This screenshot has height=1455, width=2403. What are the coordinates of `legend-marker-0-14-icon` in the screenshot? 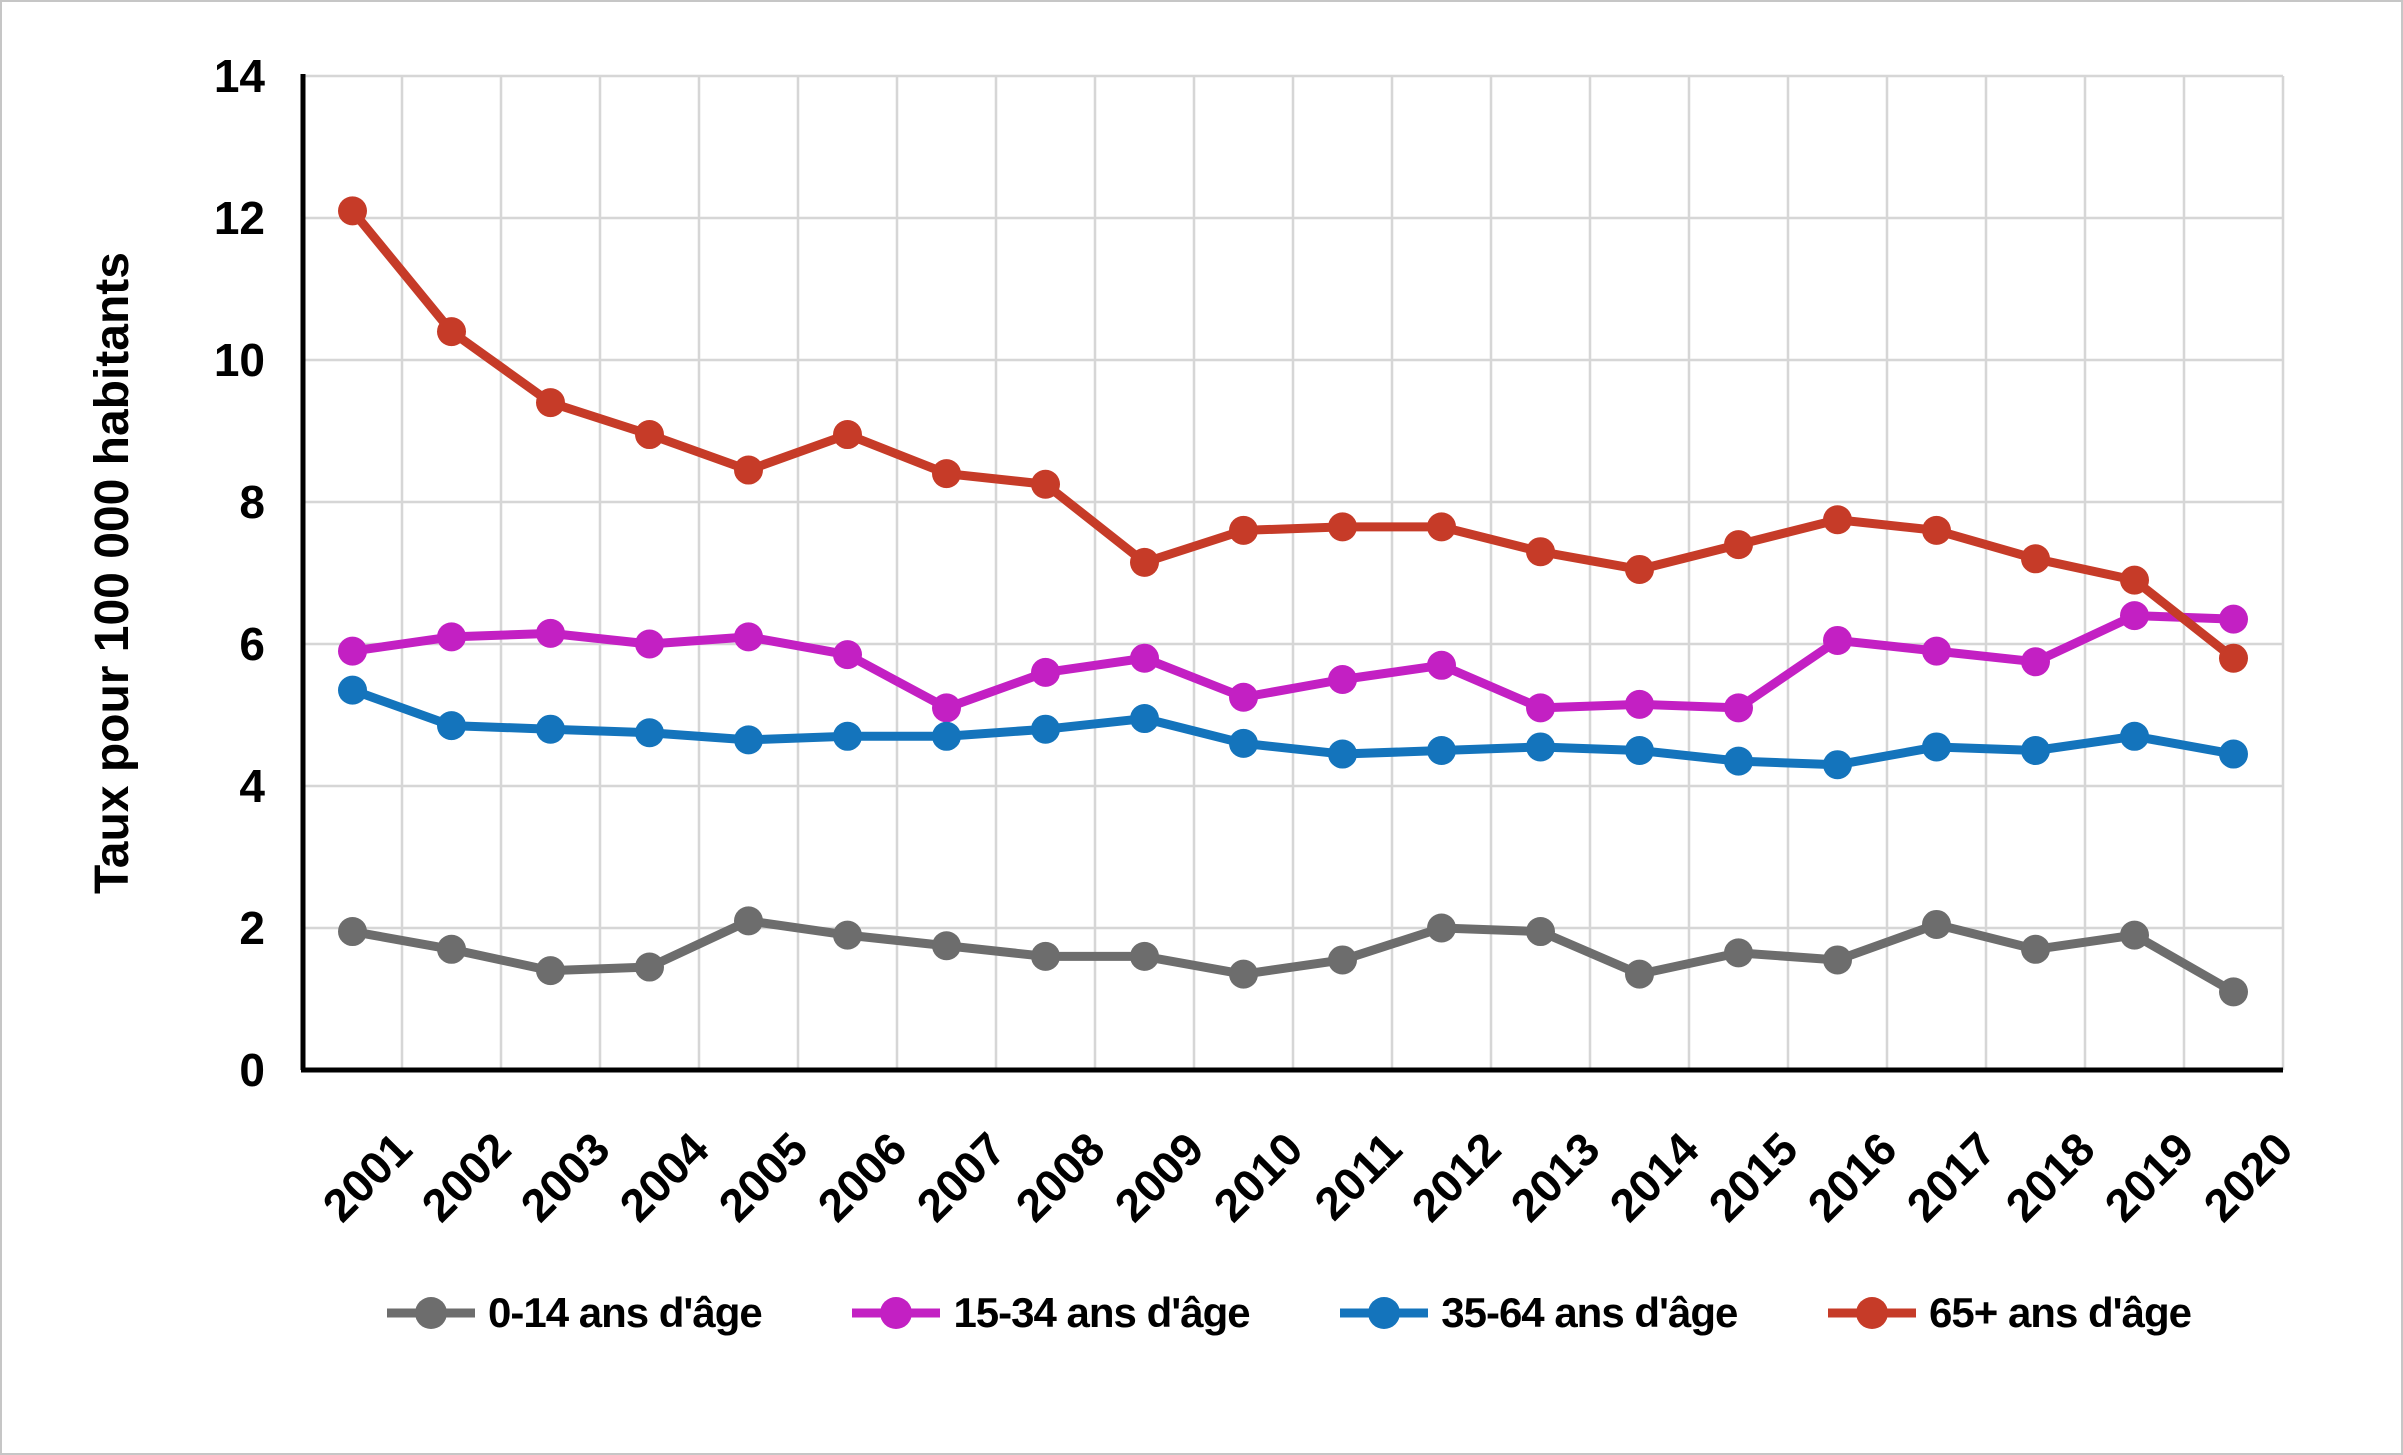 It's located at (431, 1313).